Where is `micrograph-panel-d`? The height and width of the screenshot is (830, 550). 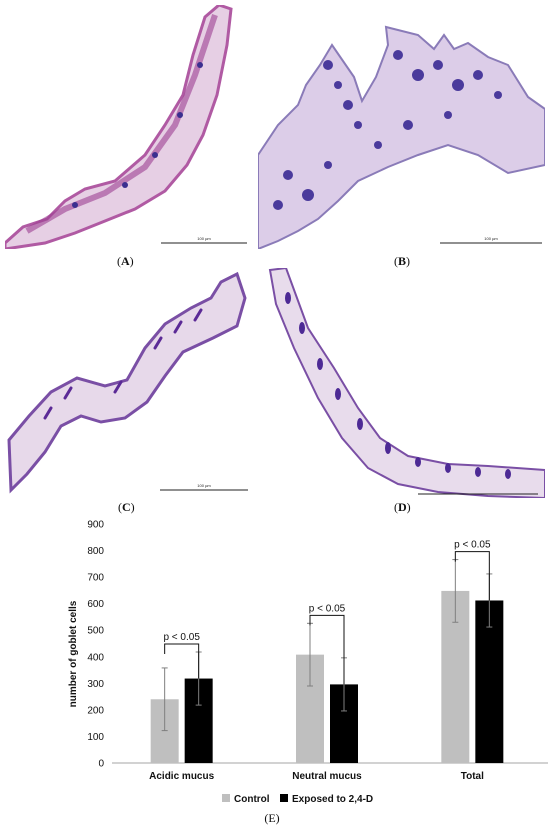 micrograph-panel-d is located at coordinates (406, 383).